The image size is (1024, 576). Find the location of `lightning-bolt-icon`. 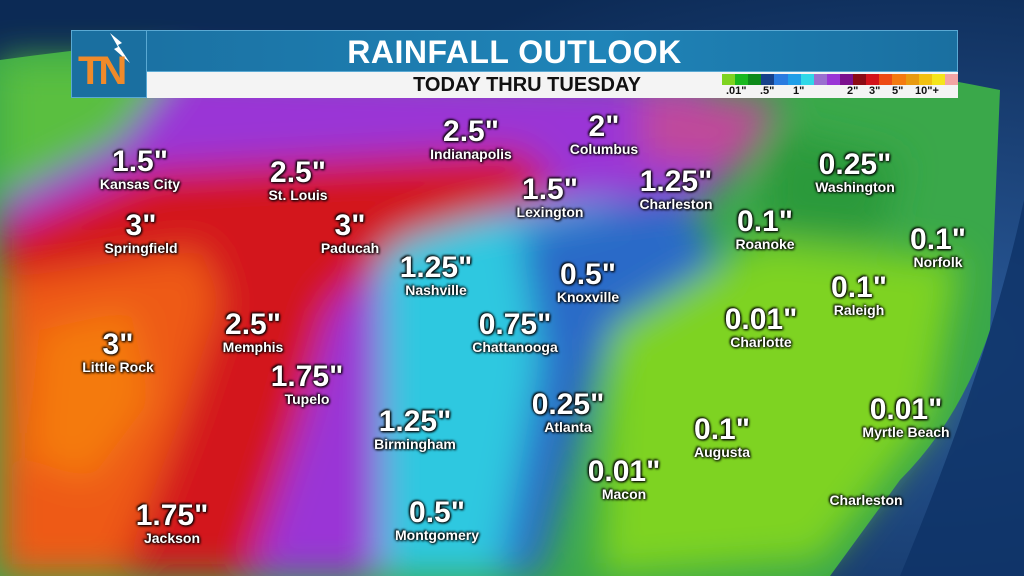

lightning-bolt-icon is located at coordinates (120, 48).